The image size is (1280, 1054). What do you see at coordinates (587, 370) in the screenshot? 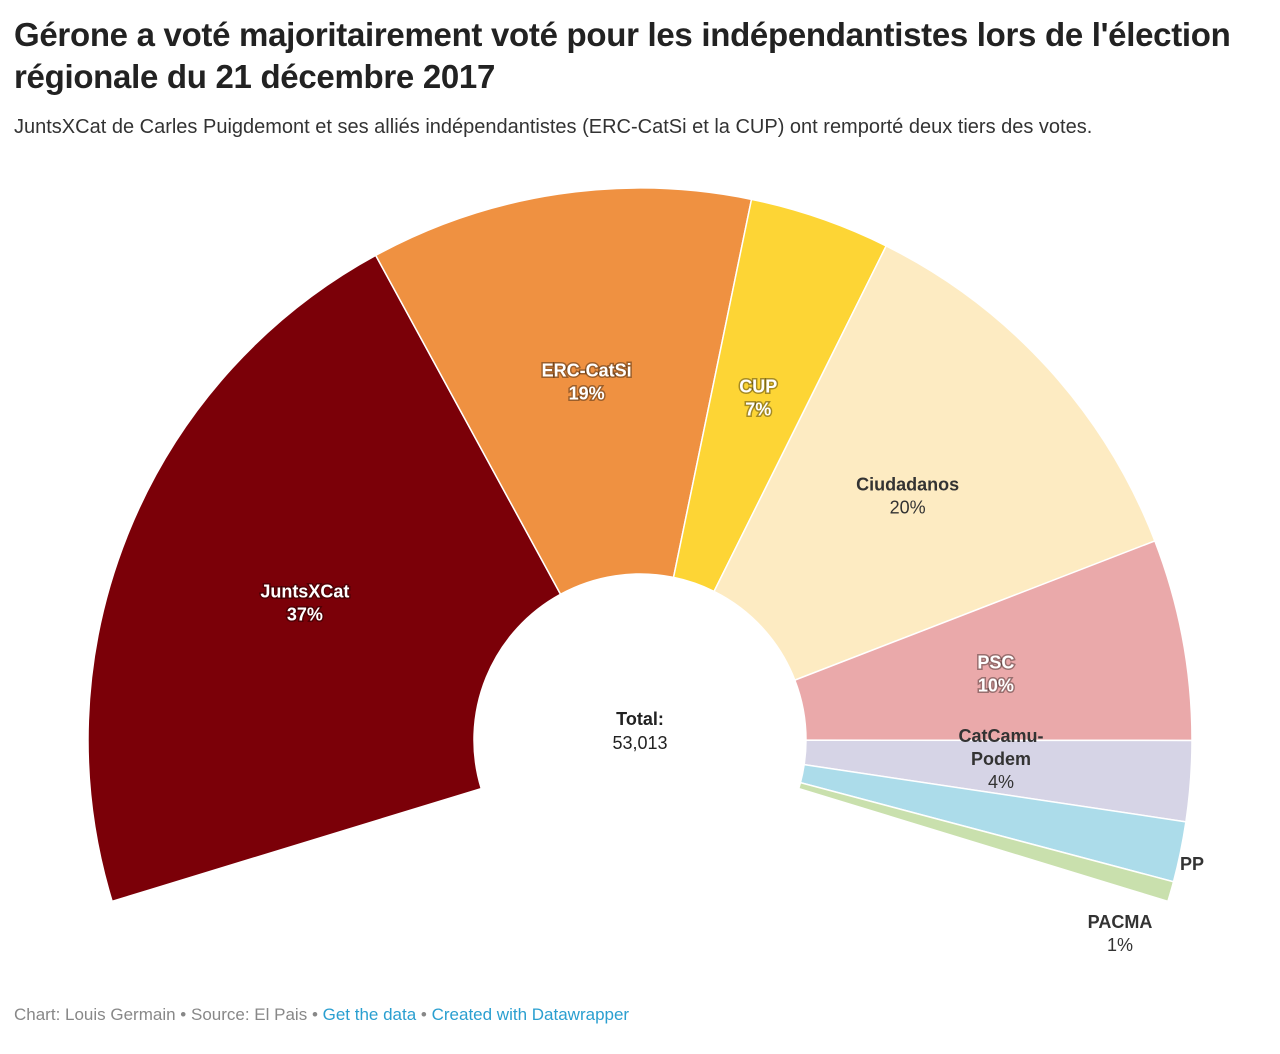
I see `slice-label-name: ERC-CatSi` at bounding box center [587, 370].